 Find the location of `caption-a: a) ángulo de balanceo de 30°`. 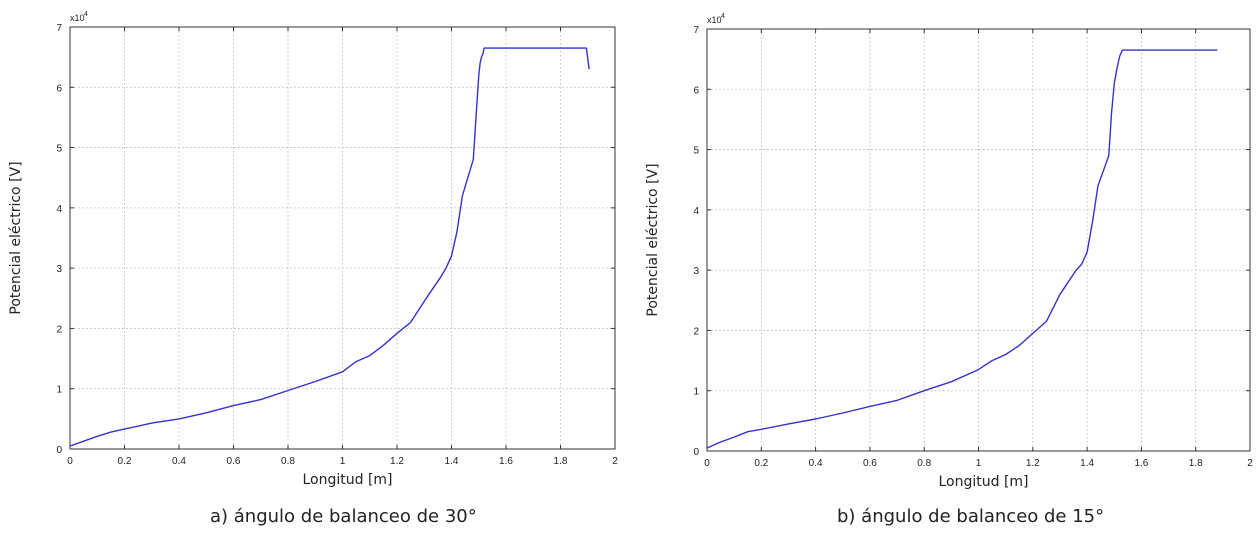

caption-a: a) ángulo de balanceo de 30° is located at coordinates (343, 516).